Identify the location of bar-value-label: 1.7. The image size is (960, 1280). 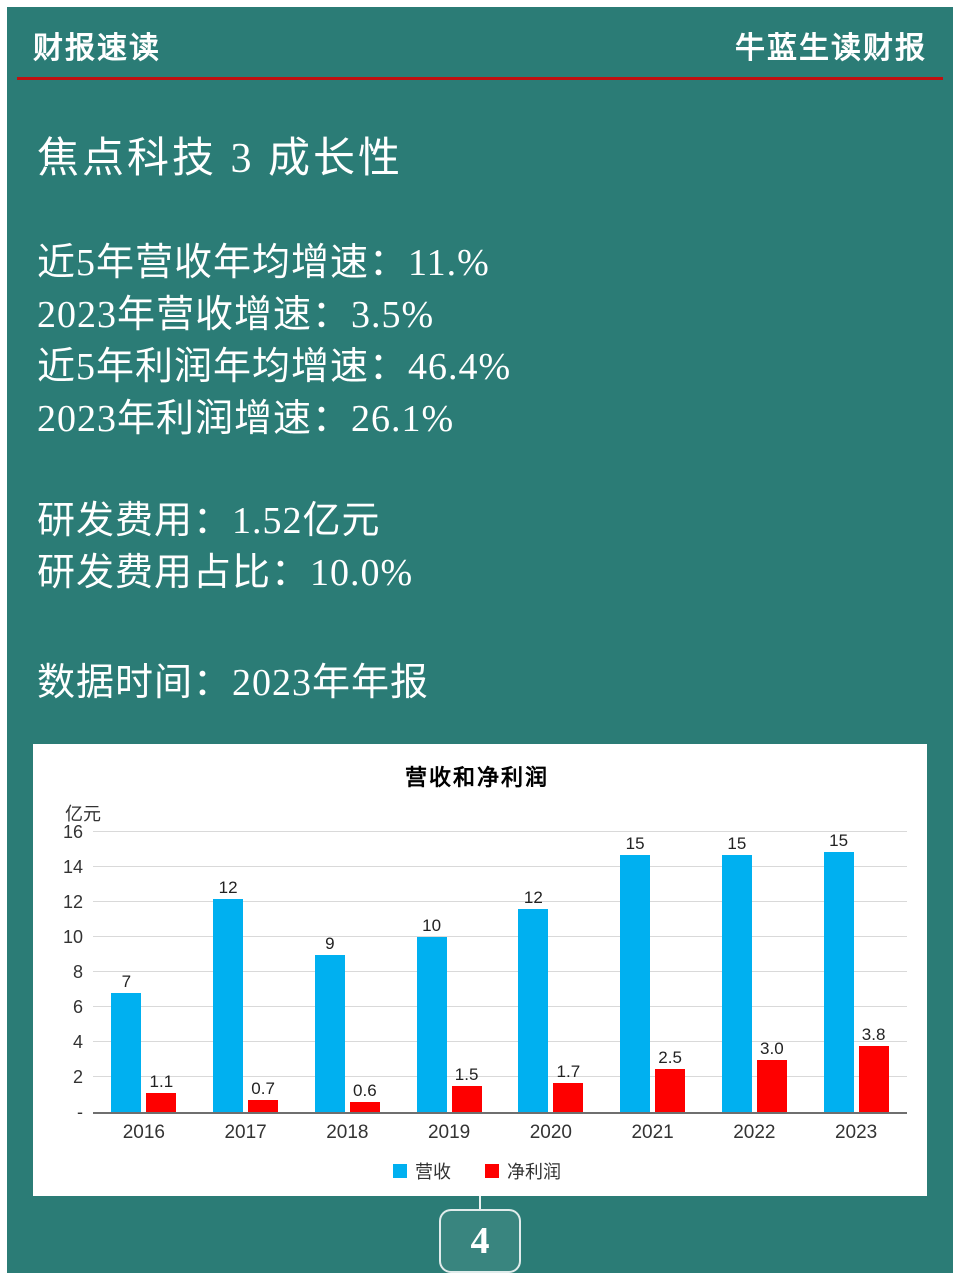
(568, 1071).